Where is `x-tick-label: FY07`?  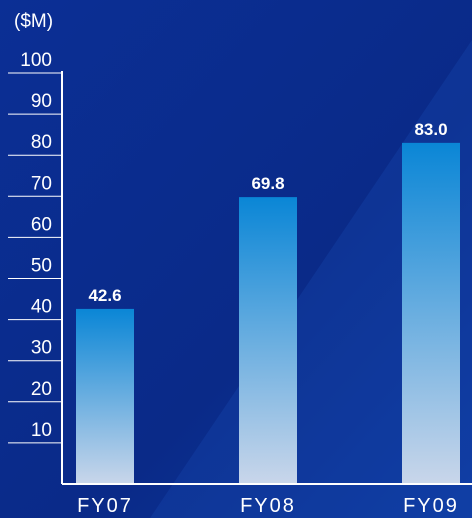 x-tick-label: FY07 is located at coordinates (105, 506).